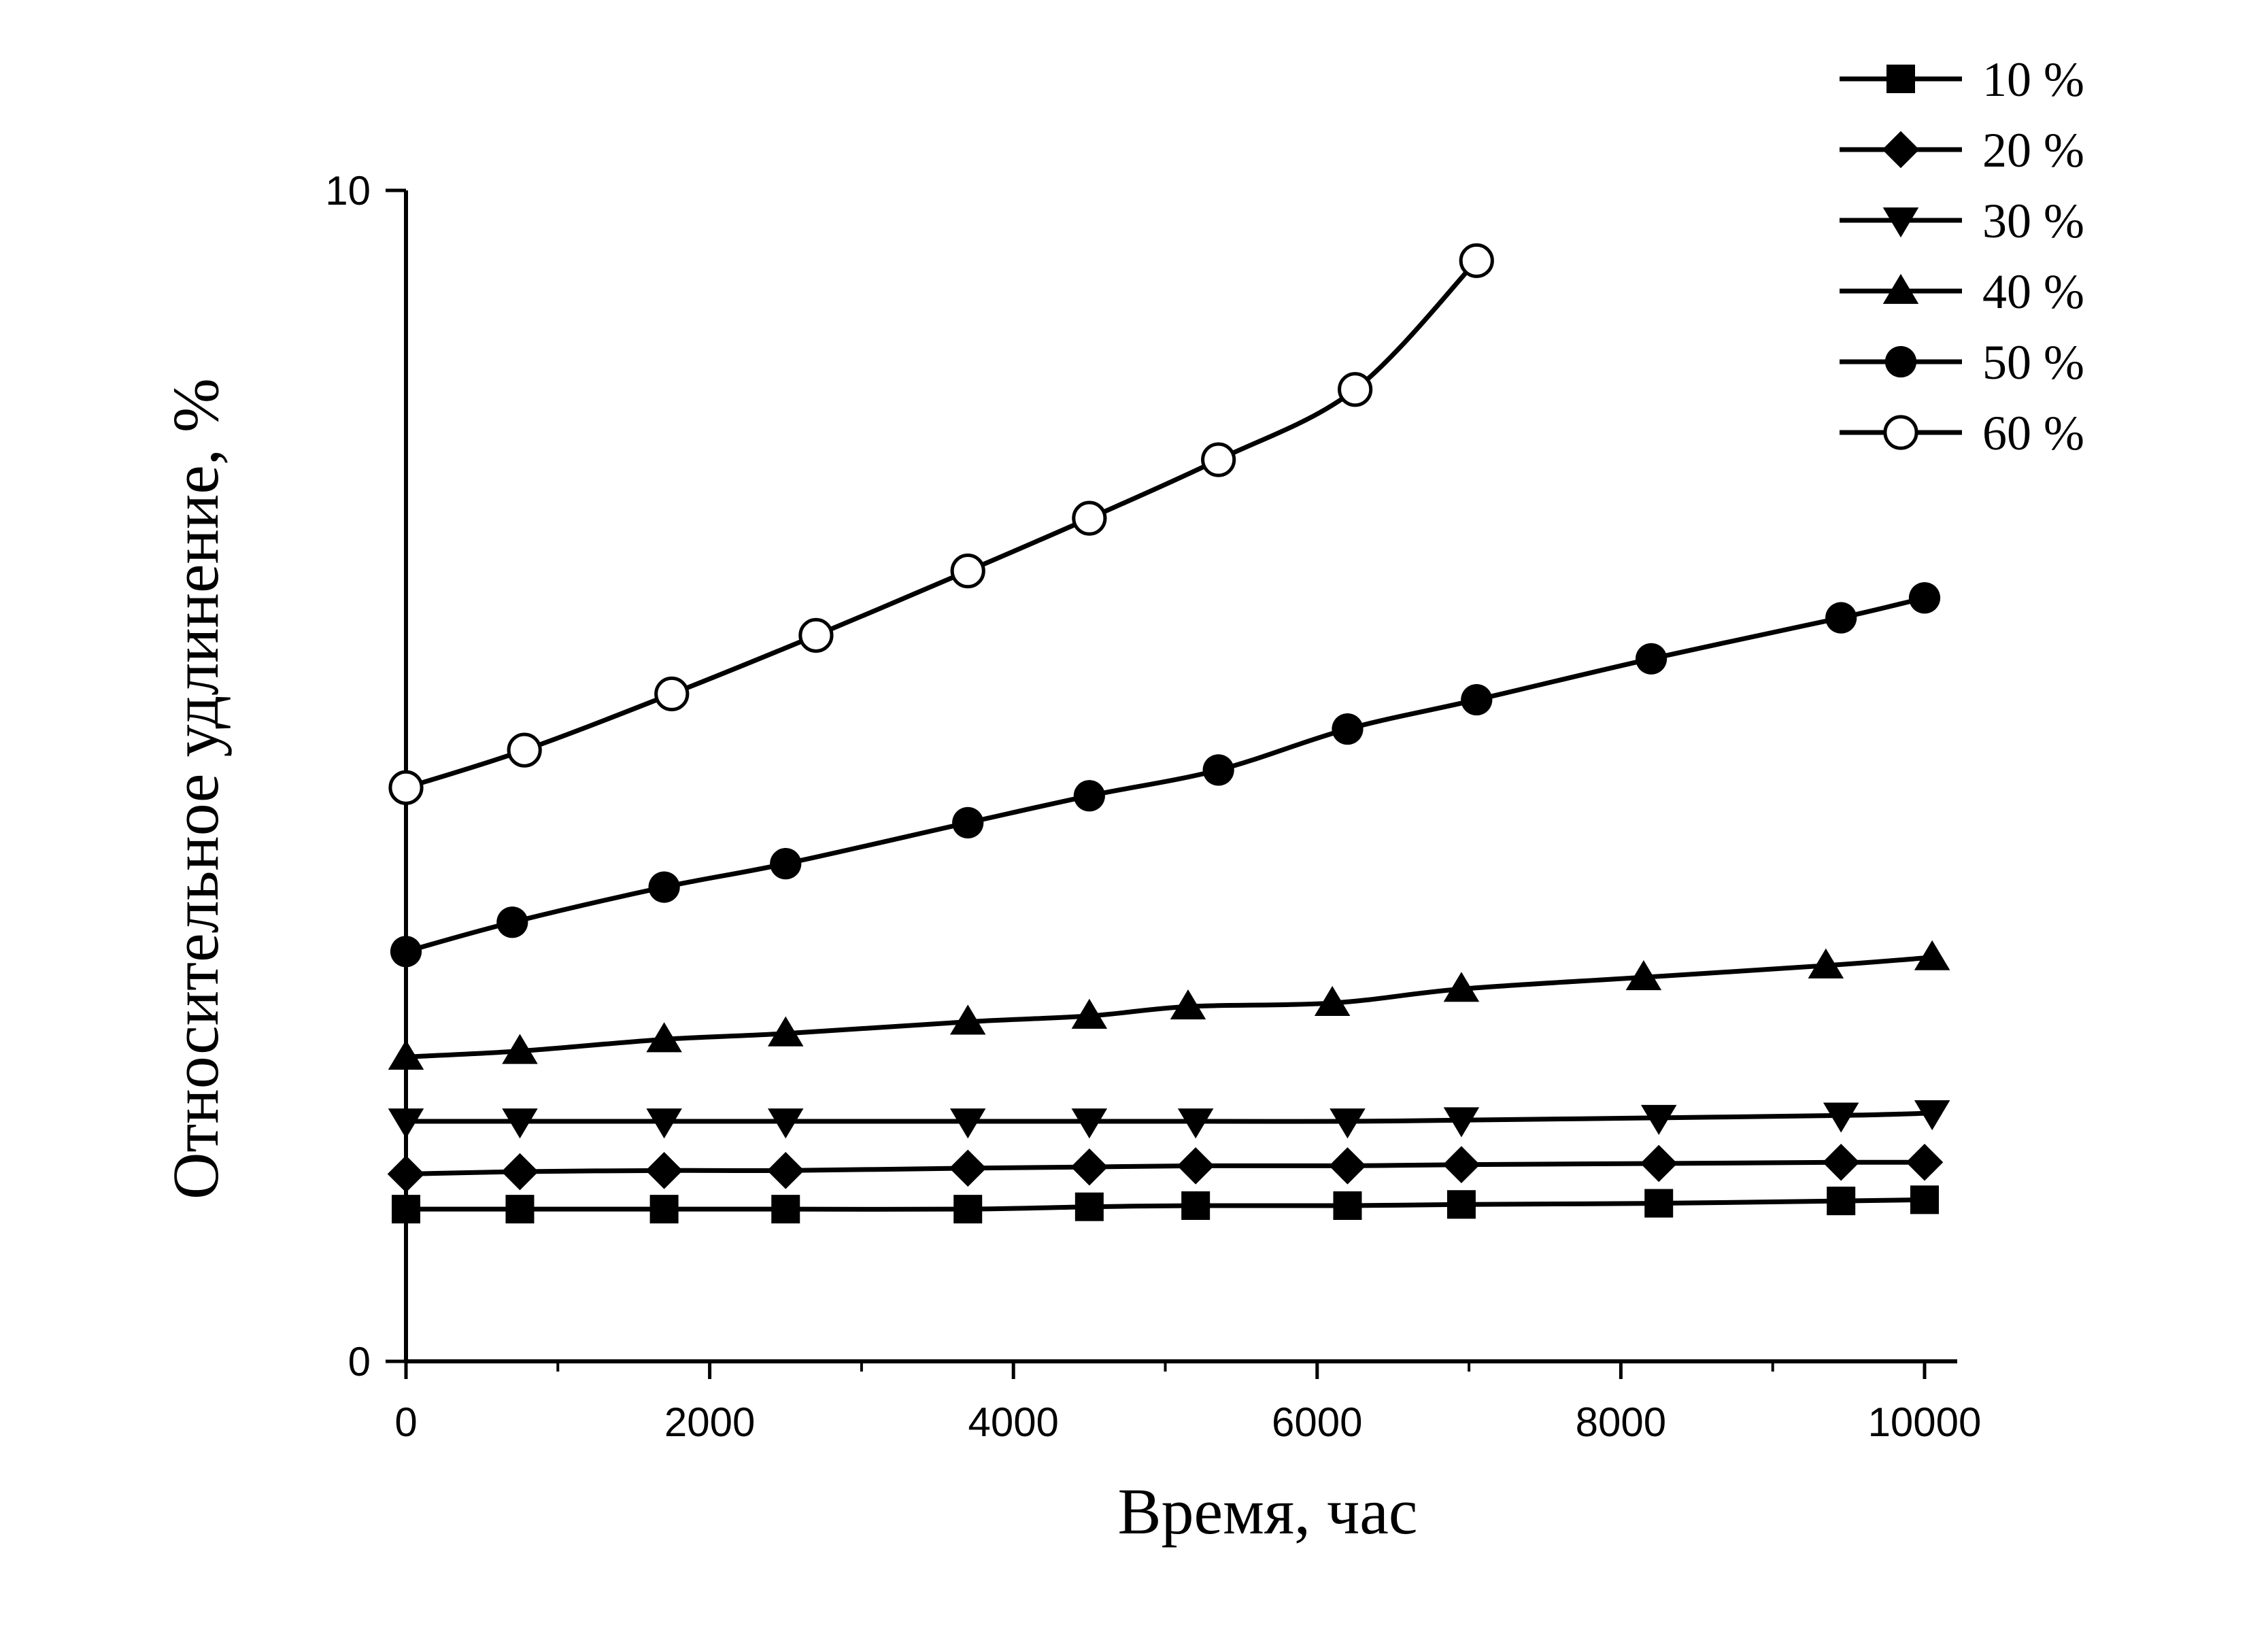 The image size is (2268, 1632). Describe the element at coordinates (2033, 363) in the screenshot. I see `legend-label: 50 %` at that location.